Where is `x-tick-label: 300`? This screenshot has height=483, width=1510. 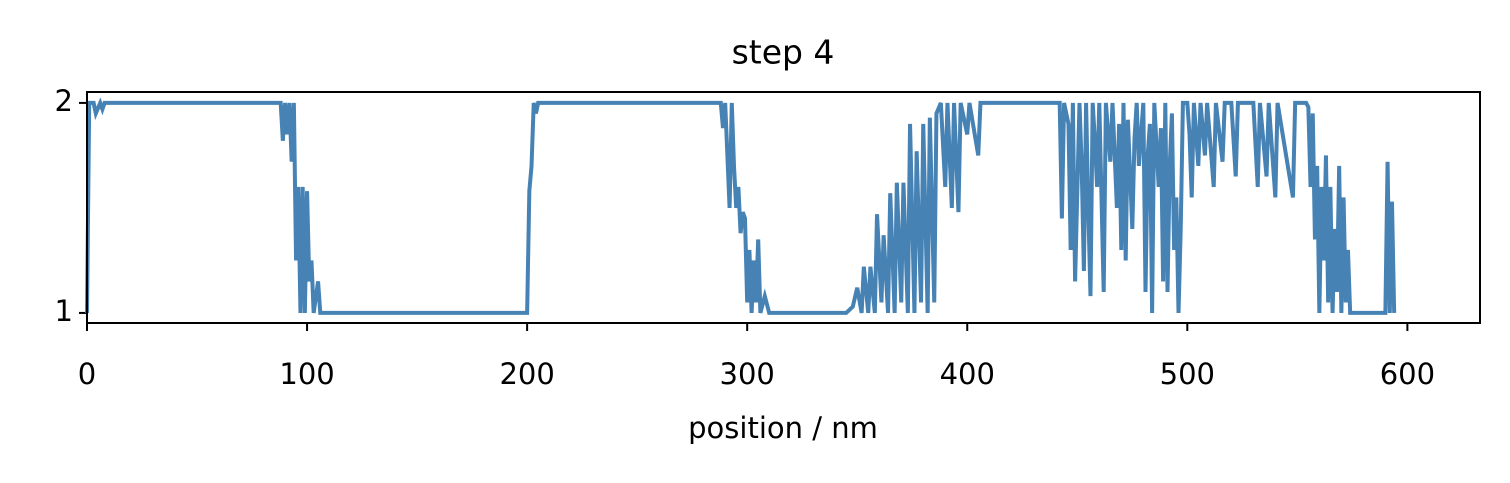
x-tick-label: 300 is located at coordinates (747, 374).